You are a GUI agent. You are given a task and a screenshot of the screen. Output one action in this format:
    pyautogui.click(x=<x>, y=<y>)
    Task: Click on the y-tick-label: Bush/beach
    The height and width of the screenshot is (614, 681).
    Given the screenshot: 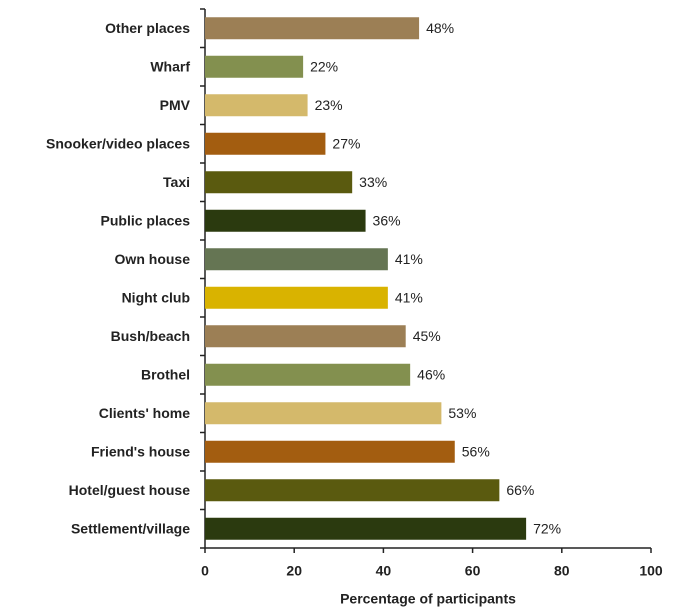 What is the action you would take?
    pyautogui.click(x=150, y=336)
    